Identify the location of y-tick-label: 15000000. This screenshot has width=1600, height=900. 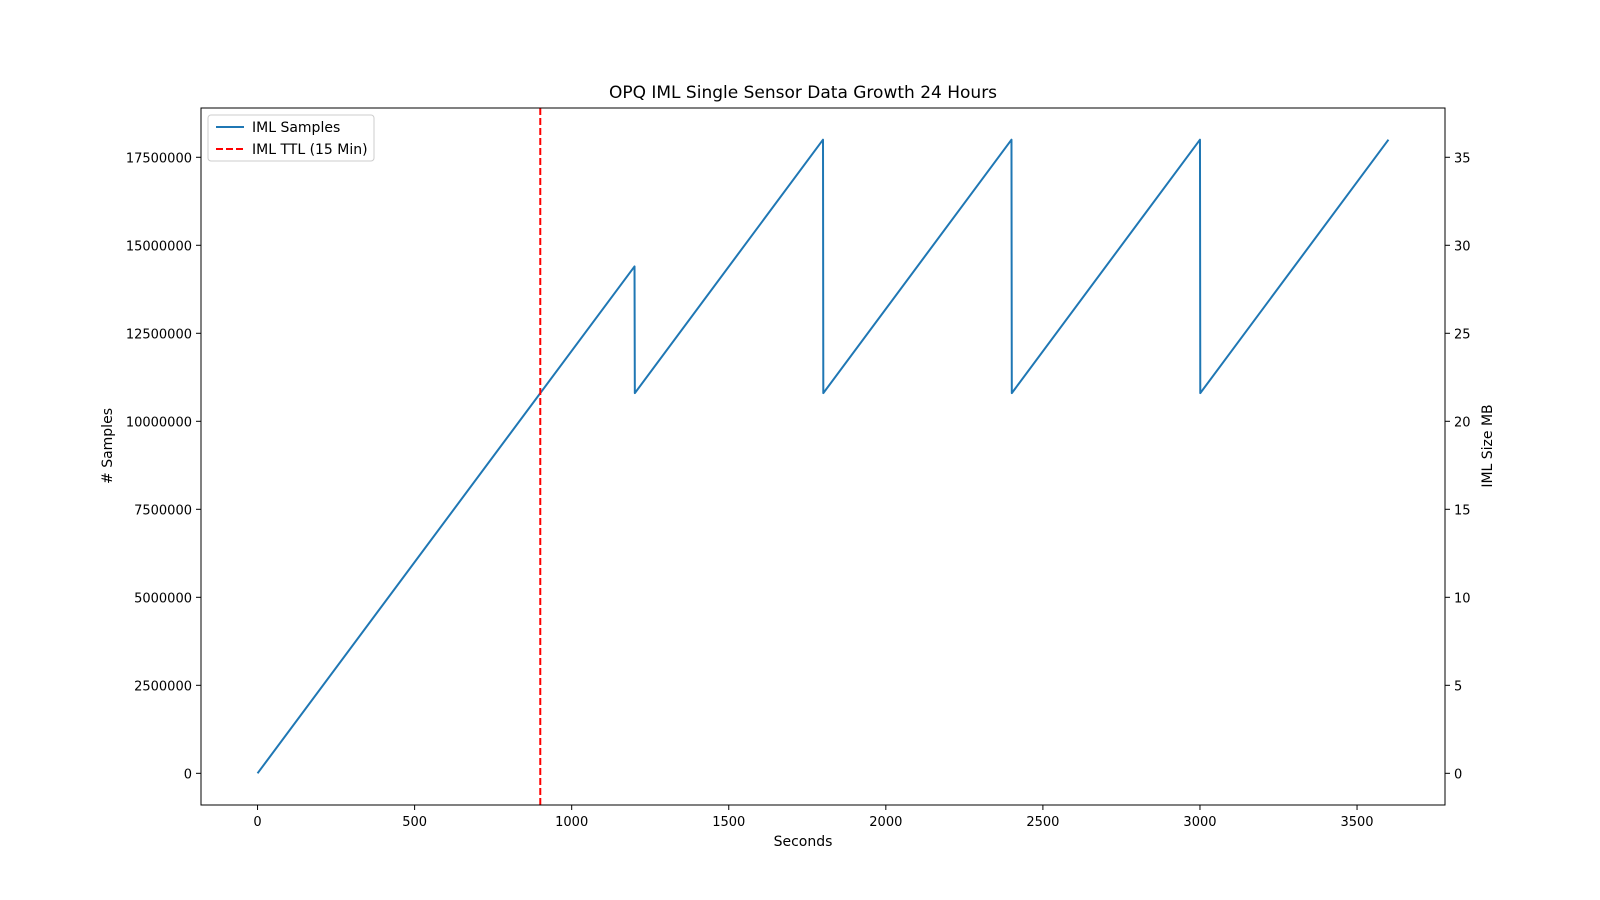
(159, 246).